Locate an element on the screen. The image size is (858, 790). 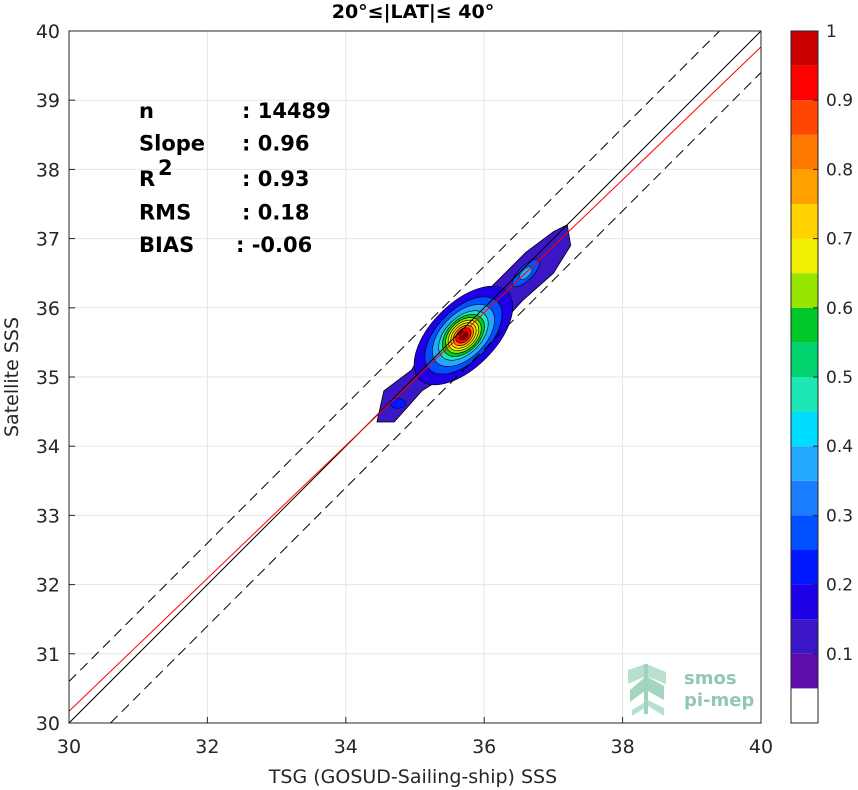
stat-value-1: : 0.96 is located at coordinates (276, 144).